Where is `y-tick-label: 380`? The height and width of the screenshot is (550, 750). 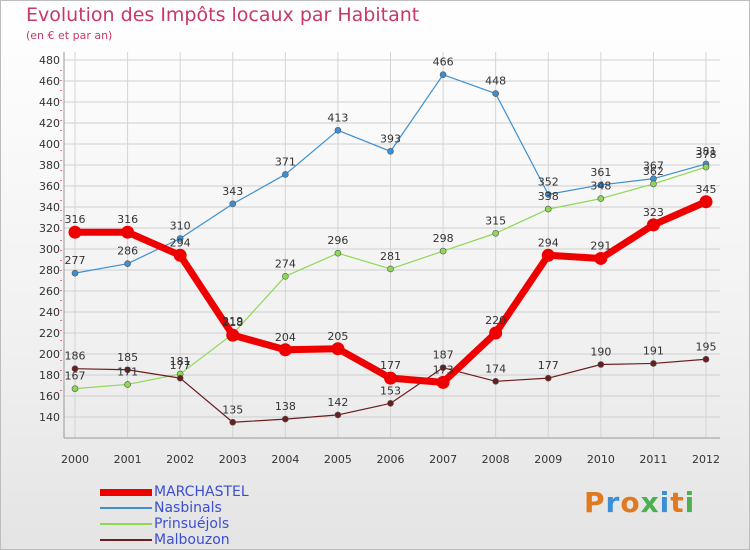 y-tick-label: 380 is located at coordinates (49, 165).